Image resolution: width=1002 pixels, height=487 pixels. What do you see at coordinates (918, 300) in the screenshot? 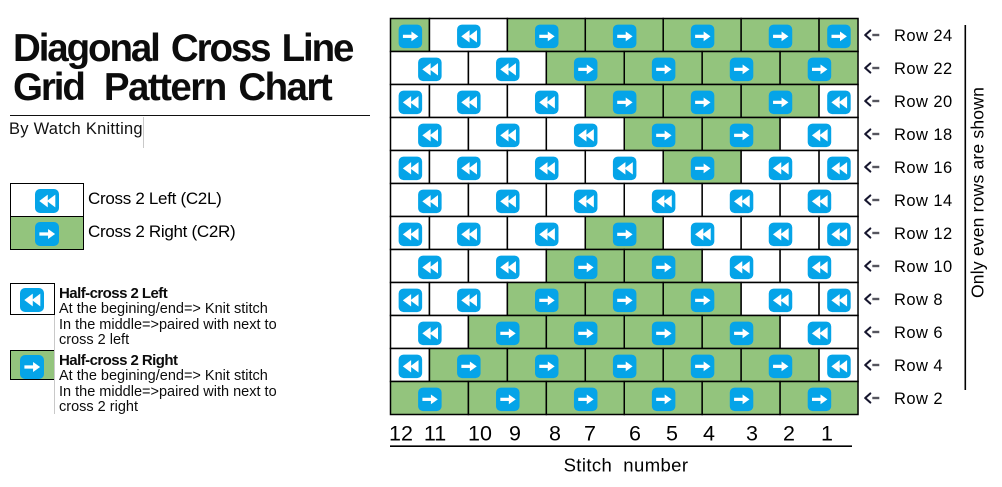
I see `svg-text: Row 8` at bounding box center [918, 300].